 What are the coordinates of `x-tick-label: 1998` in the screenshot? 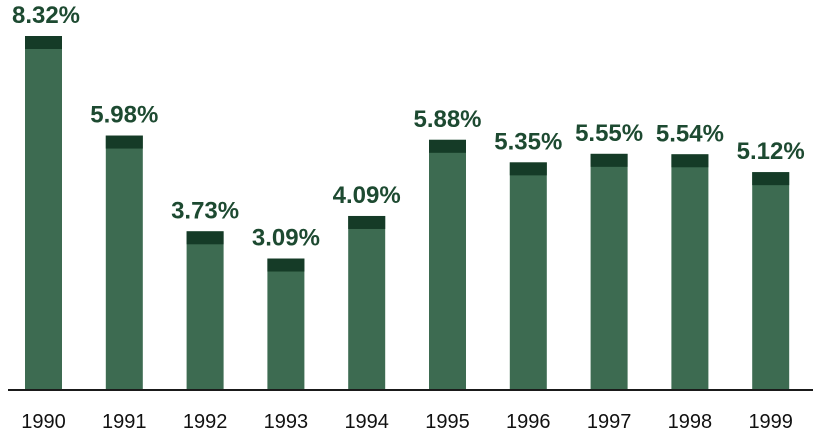 It's located at (690, 422).